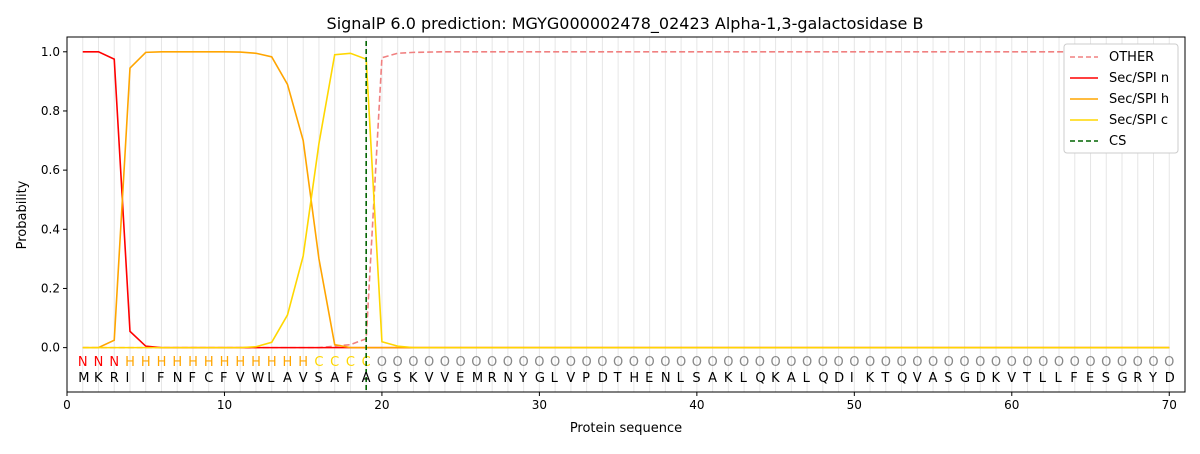 The image size is (1200, 454). Describe the element at coordinates (854, 405) in the screenshot. I see `x-tick-label: 50` at that location.